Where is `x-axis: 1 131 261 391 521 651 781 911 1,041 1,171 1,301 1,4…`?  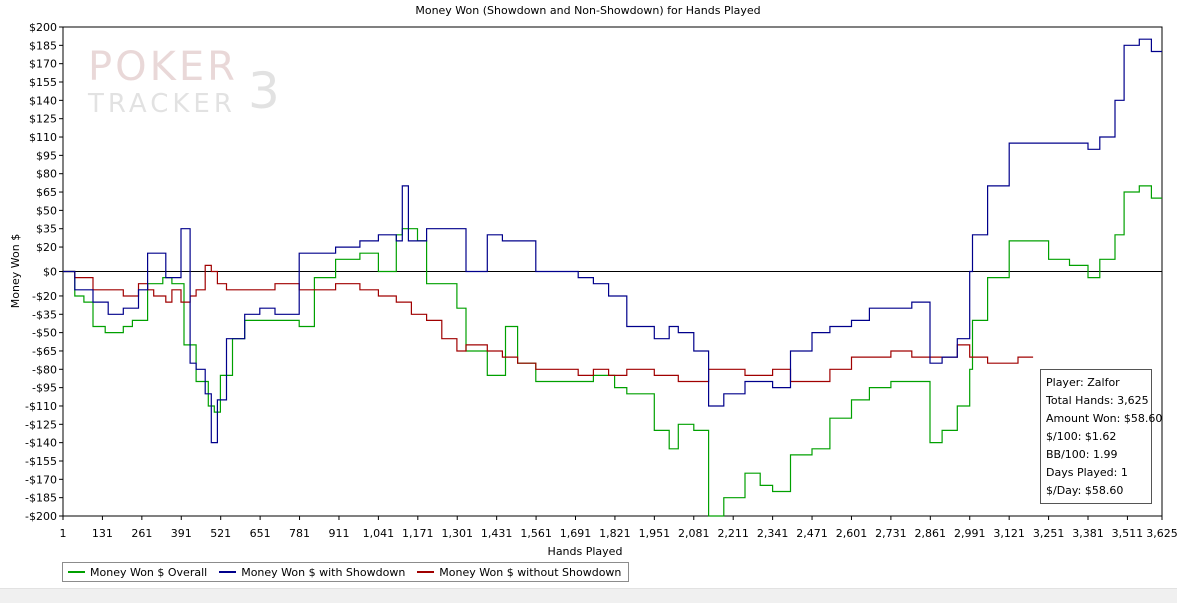 x-axis: 1 131 261 391 521 651 781 911 1,041 1,171 1,301 1,4… is located at coordinates (618, 528).